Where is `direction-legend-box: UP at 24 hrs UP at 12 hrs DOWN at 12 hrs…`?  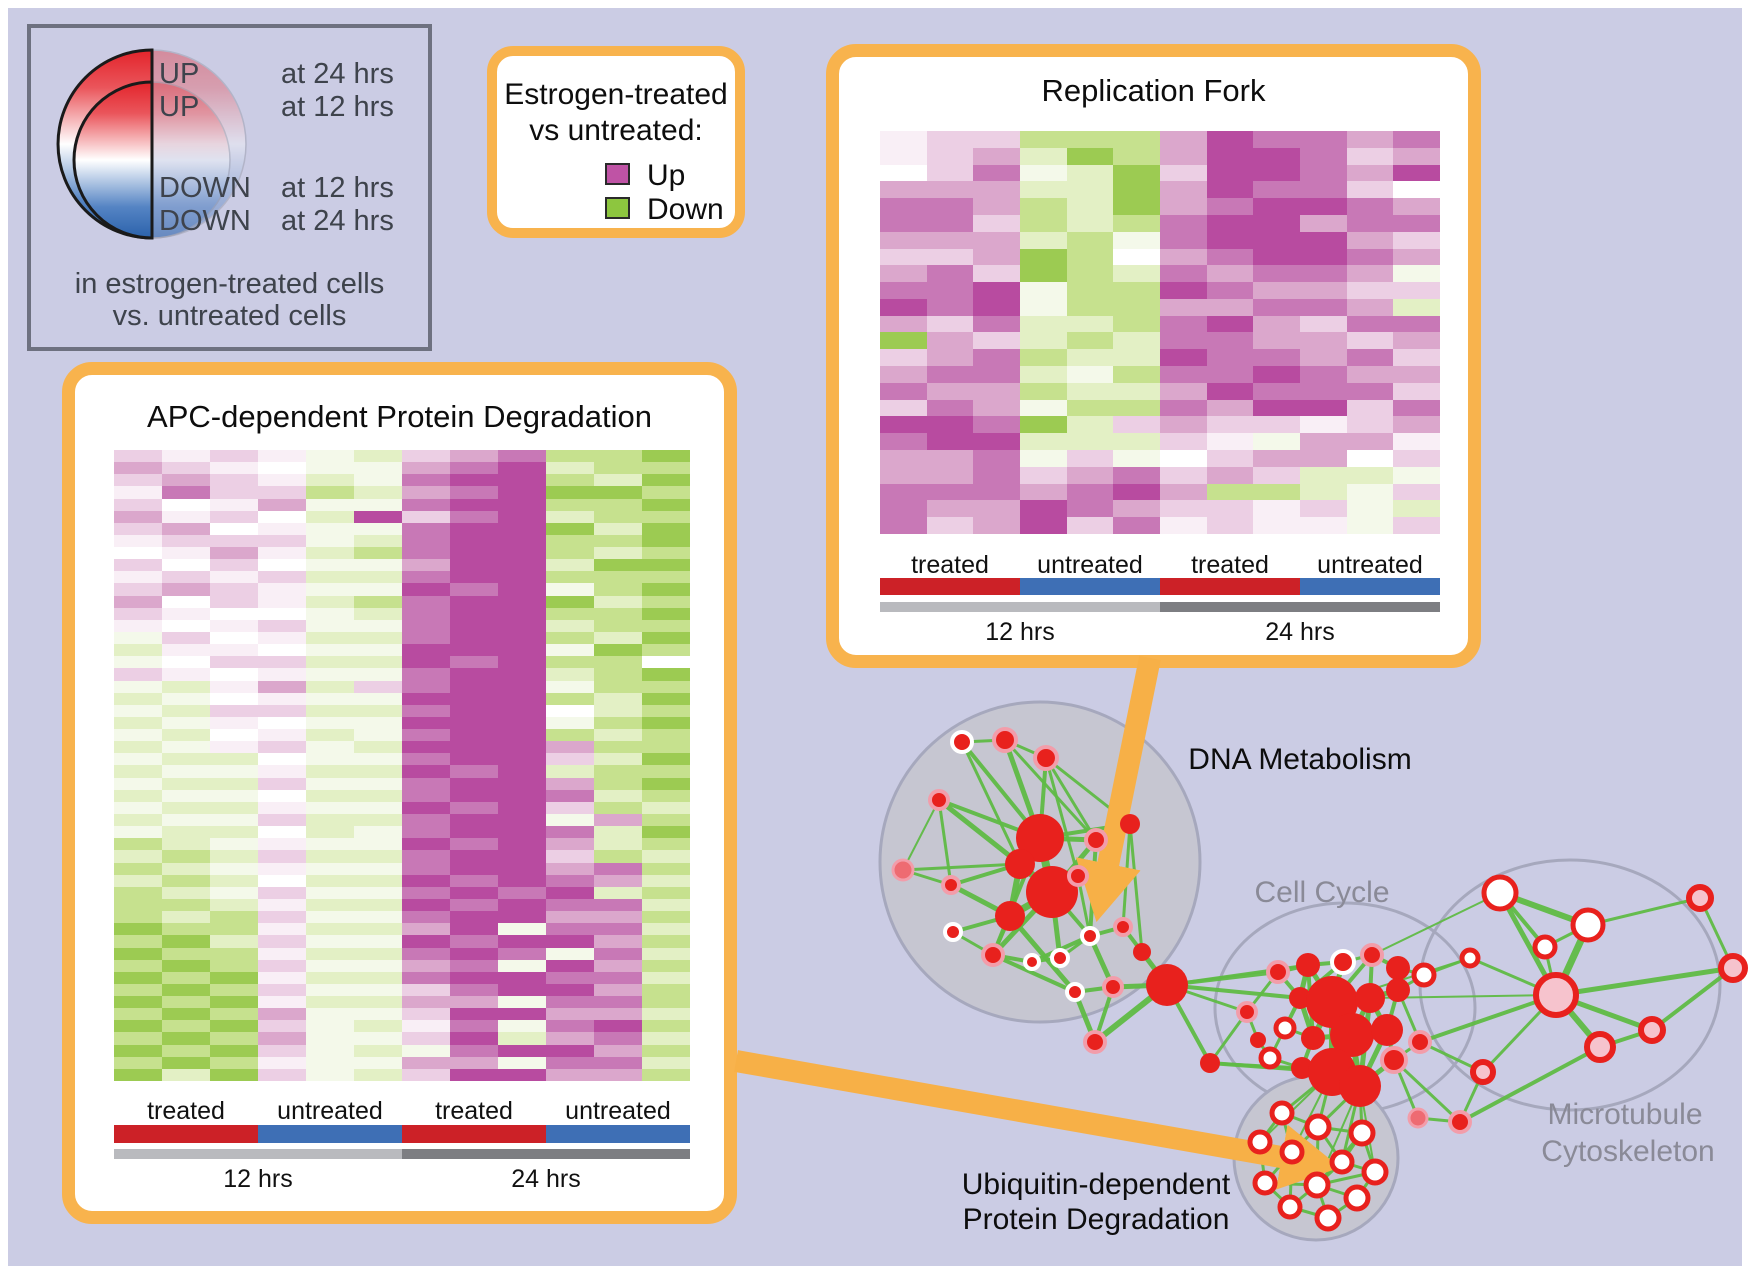
direction-legend-box: UP at 24 hrs UP at 12 hrs DOWN at 12 hrs… is located at coordinates (229, 187).